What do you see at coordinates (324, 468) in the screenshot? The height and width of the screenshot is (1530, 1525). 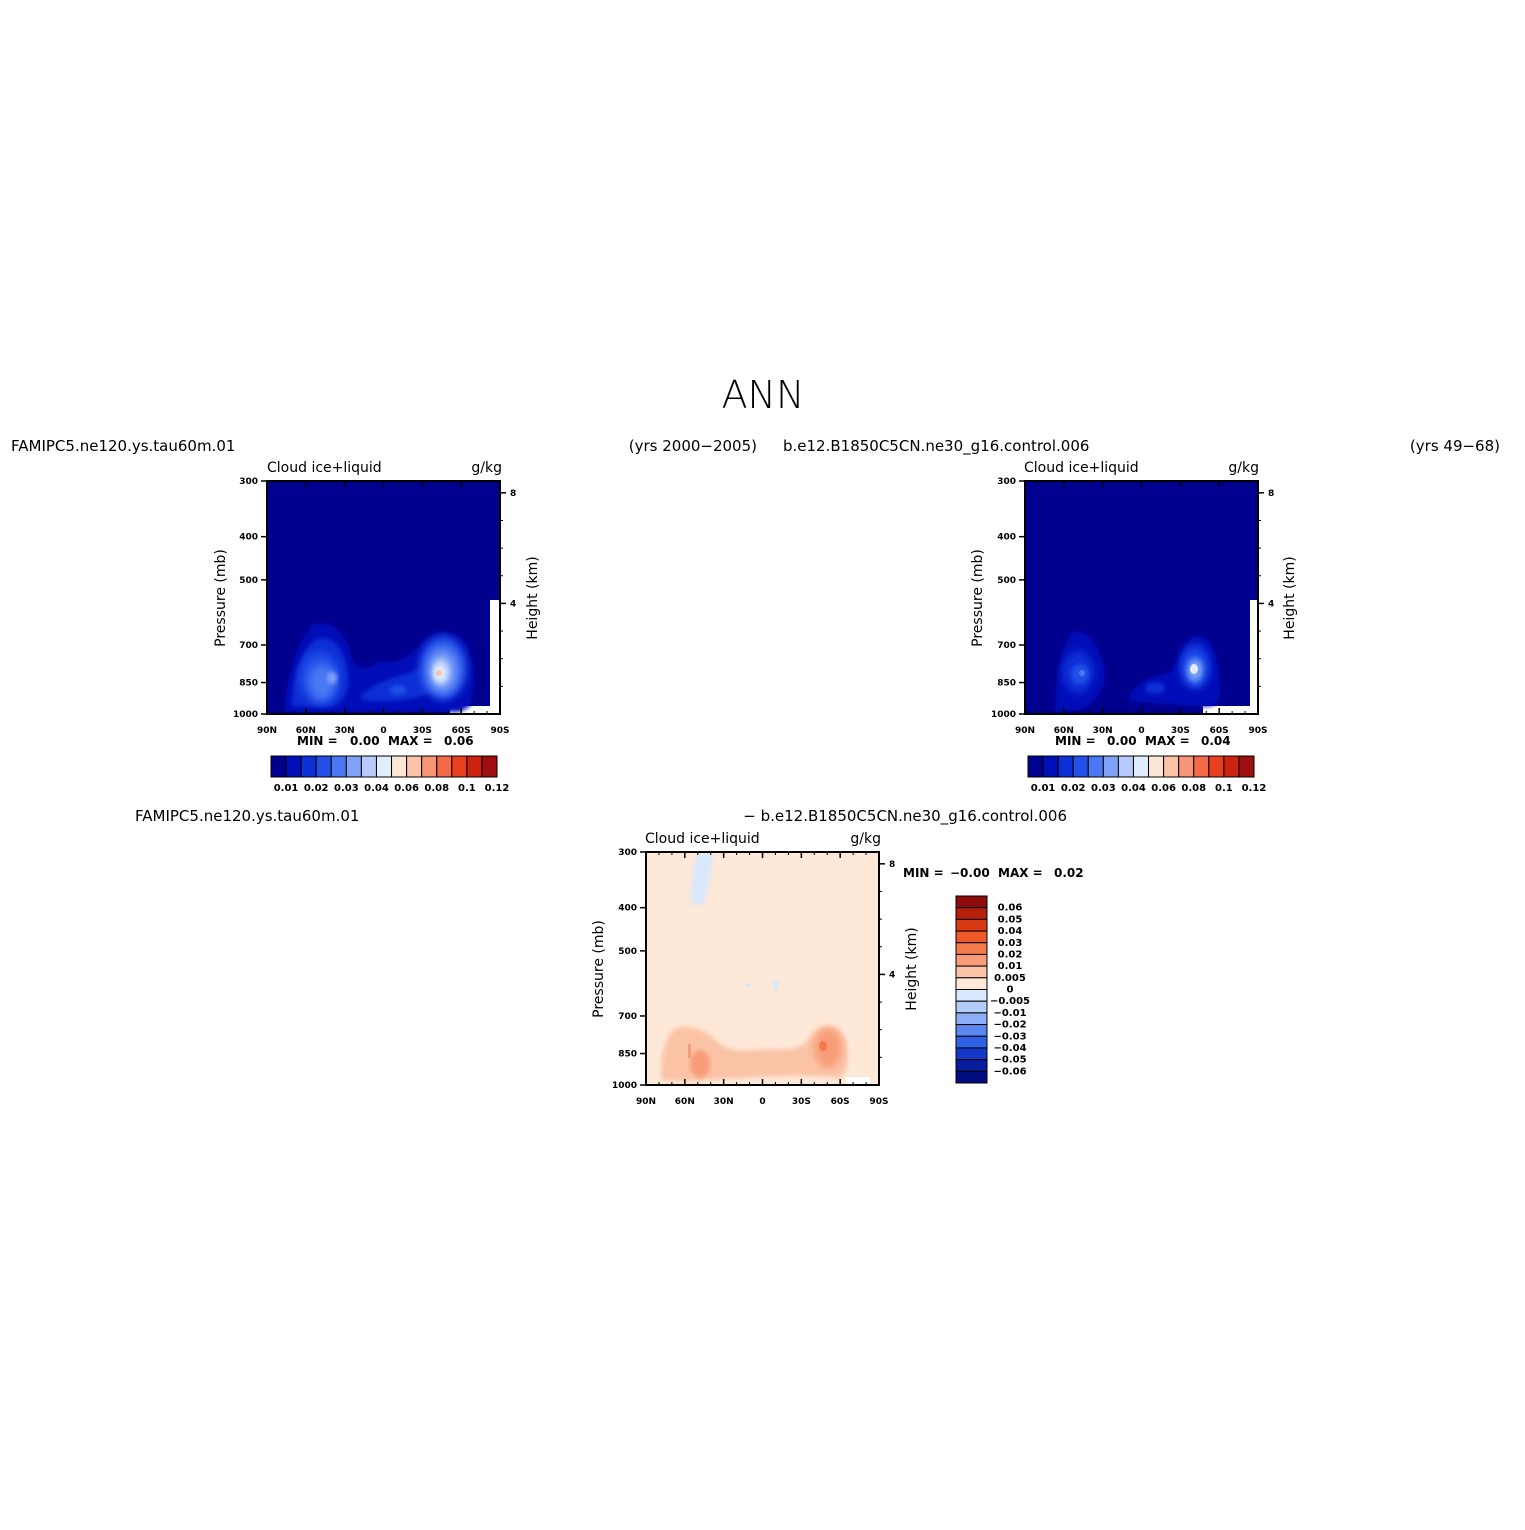 I see `panel-a-variable-label: Cloud ice+liquid` at bounding box center [324, 468].